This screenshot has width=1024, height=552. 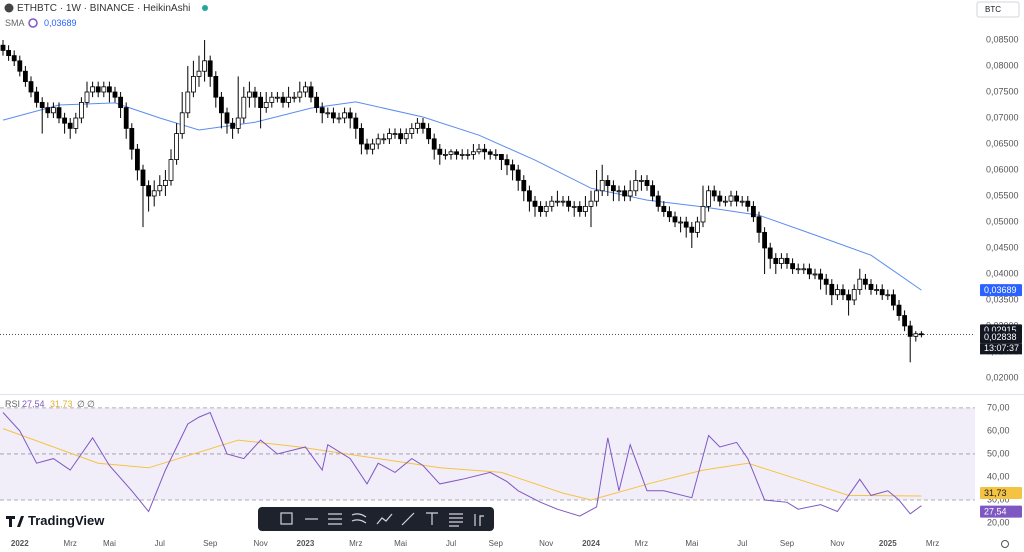 What do you see at coordinates (998, 476) in the screenshot?
I see `rsi-tick-label: 40,00` at bounding box center [998, 476].